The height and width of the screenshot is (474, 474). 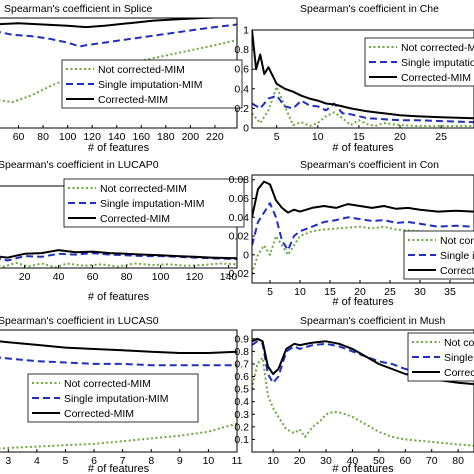 What do you see at coordinates (241, 440) in the screenshot?
I see `y-tick-label: 0.1` at bounding box center [241, 440].